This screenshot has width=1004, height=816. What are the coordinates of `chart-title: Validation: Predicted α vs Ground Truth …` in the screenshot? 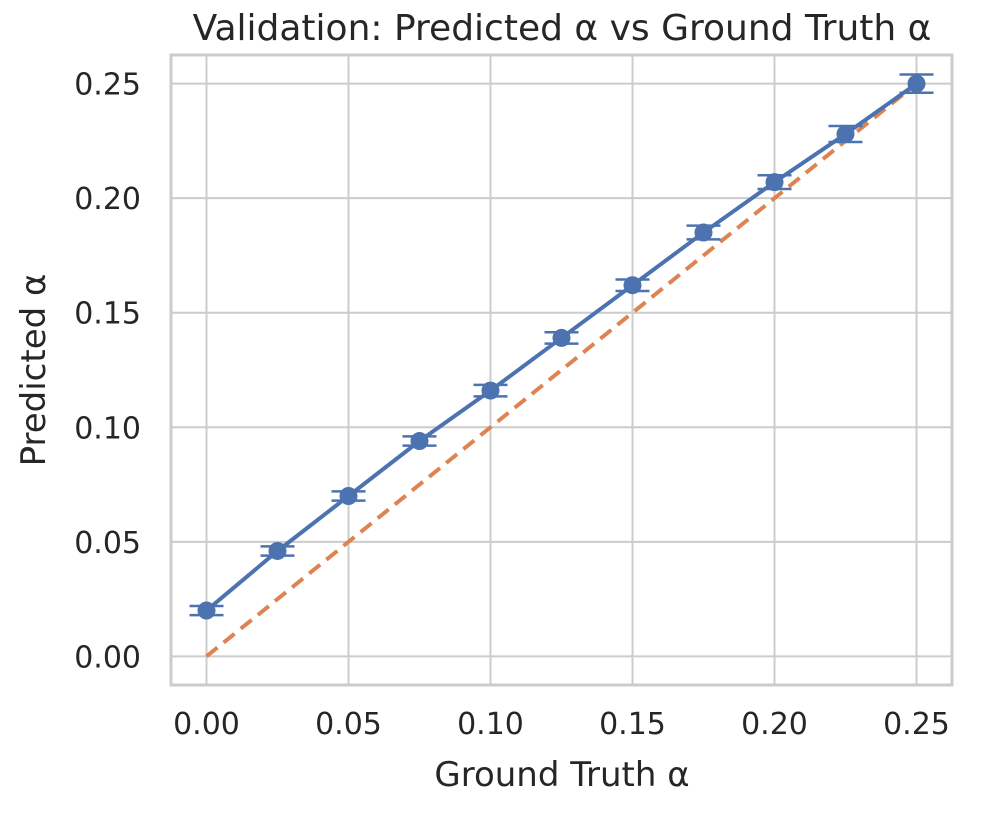 It's located at (562, 28).